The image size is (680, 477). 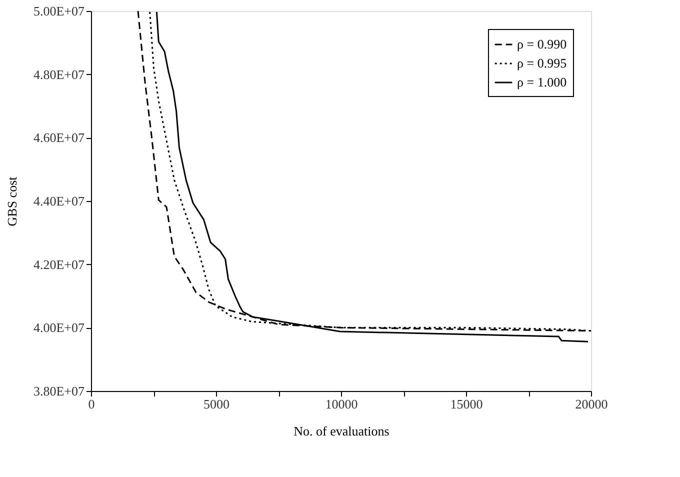 What do you see at coordinates (59, 138) in the screenshot?
I see `y-tick-label: 4.60E+07` at bounding box center [59, 138].